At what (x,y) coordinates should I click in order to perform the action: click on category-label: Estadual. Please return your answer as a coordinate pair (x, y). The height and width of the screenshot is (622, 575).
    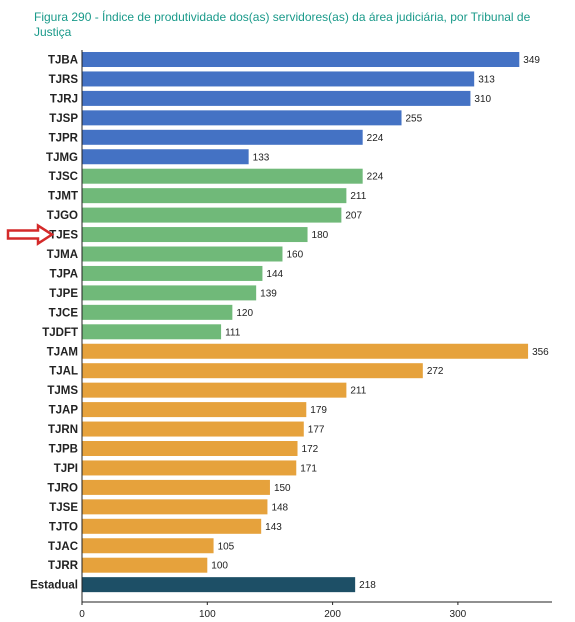
    Looking at the image, I should click on (54, 586).